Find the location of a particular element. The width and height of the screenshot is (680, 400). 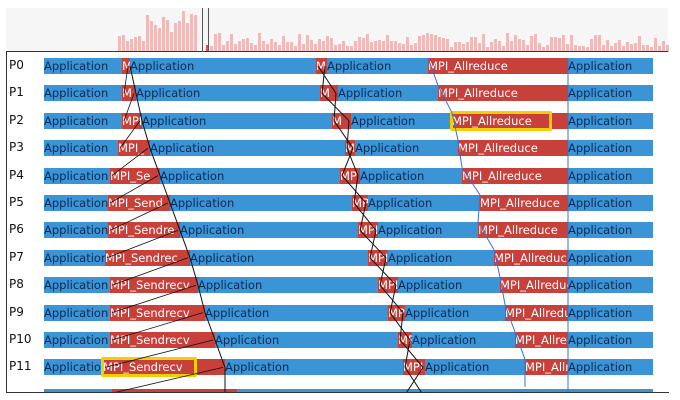

activity-histogram is located at coordinates (337, 30).